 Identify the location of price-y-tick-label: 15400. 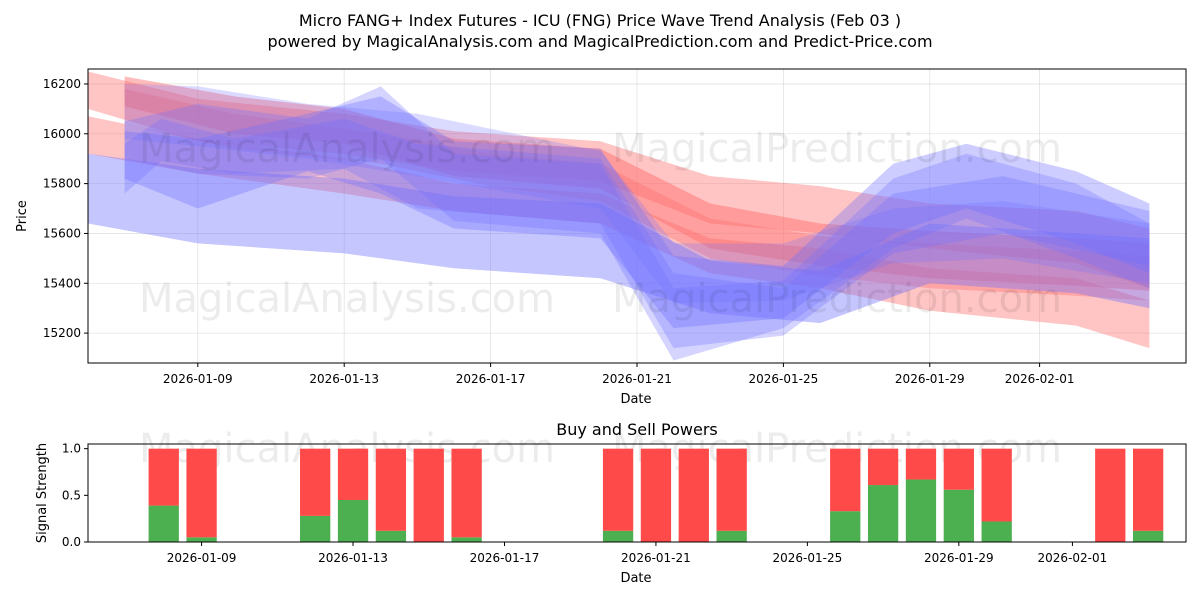
(62, 283).